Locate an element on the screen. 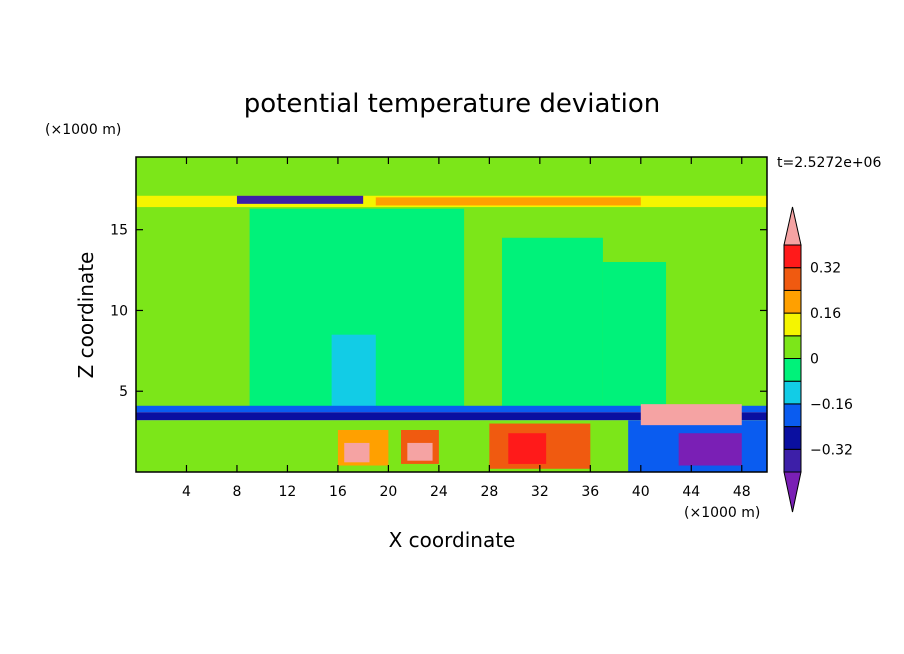  colorbar-extend-bottom is located at coordinates (792, 492).